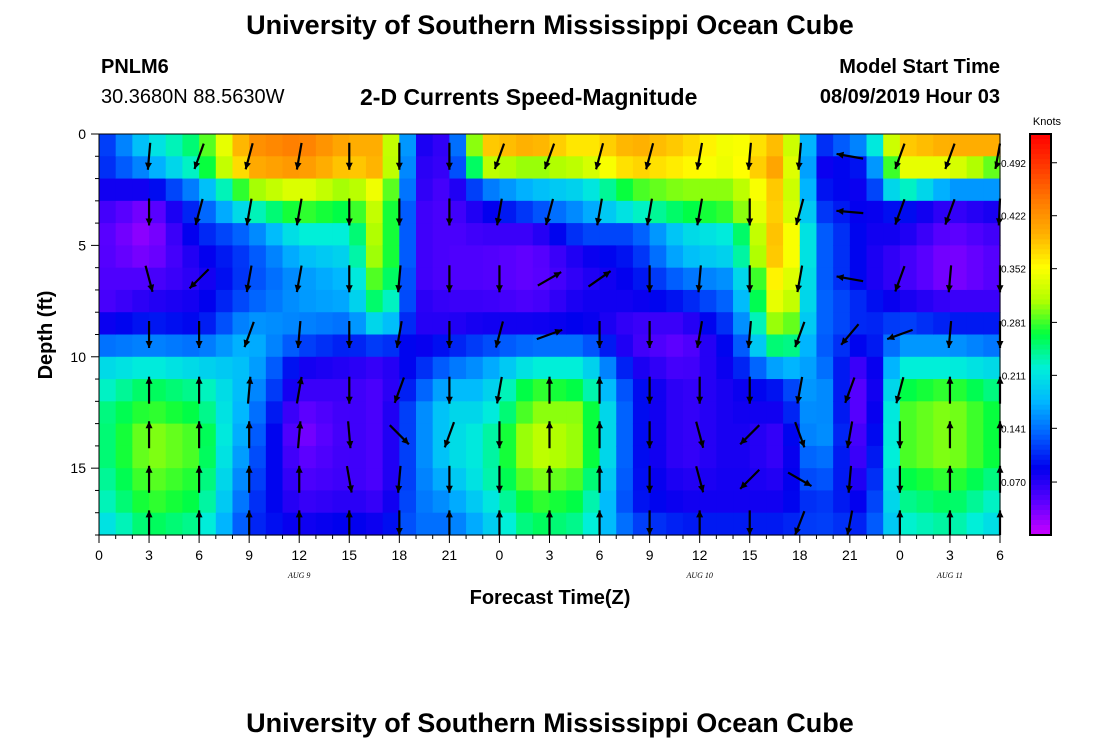 The width and height of the screenshot is (1100, 750). What do you see at coordinates (349, 555) in the screenshot?
I see `x-tick-label: 15` at bounding box center [349, 555].